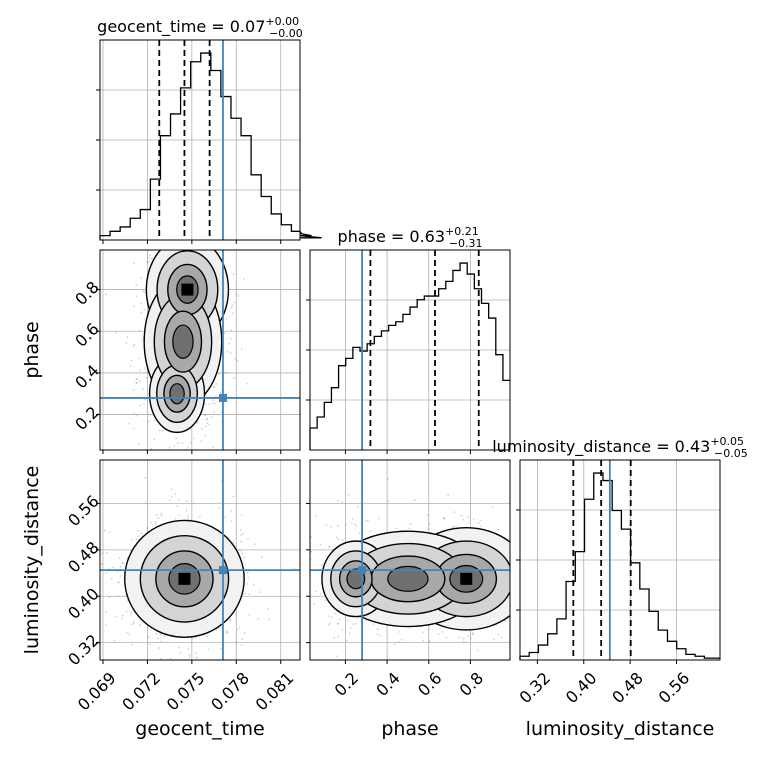  I want to click on y-tick-label: 0.8, so click(86, 293).